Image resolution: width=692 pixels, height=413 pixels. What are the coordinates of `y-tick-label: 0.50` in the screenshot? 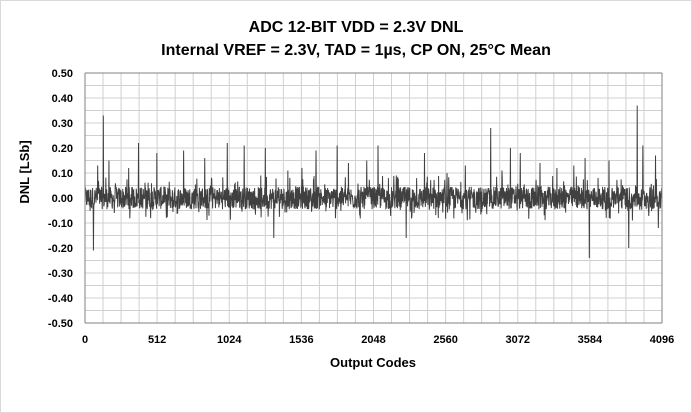 It's located at (62, 74).